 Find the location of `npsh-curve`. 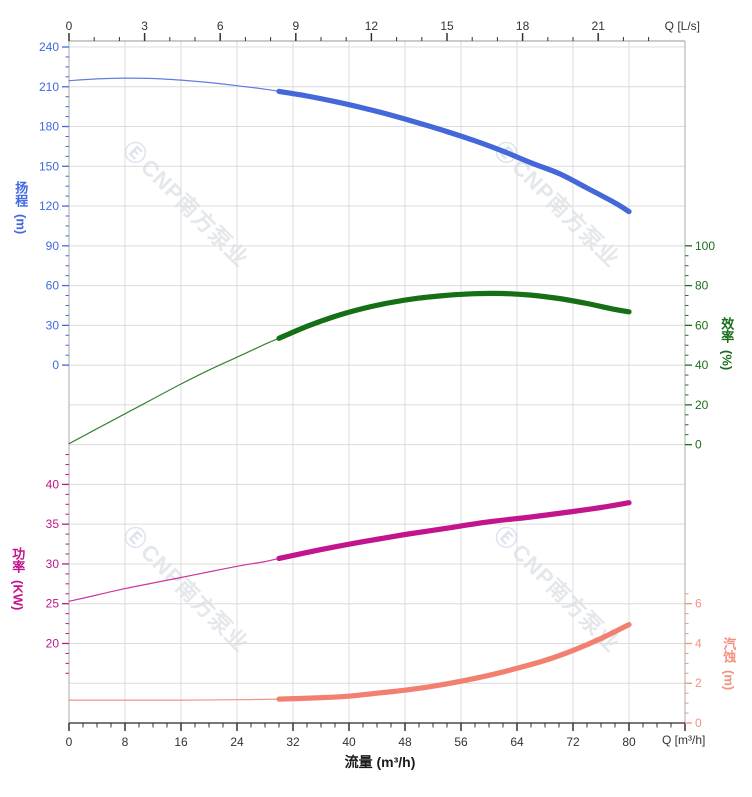

npsh-curve is located at coordinates (350, 662).